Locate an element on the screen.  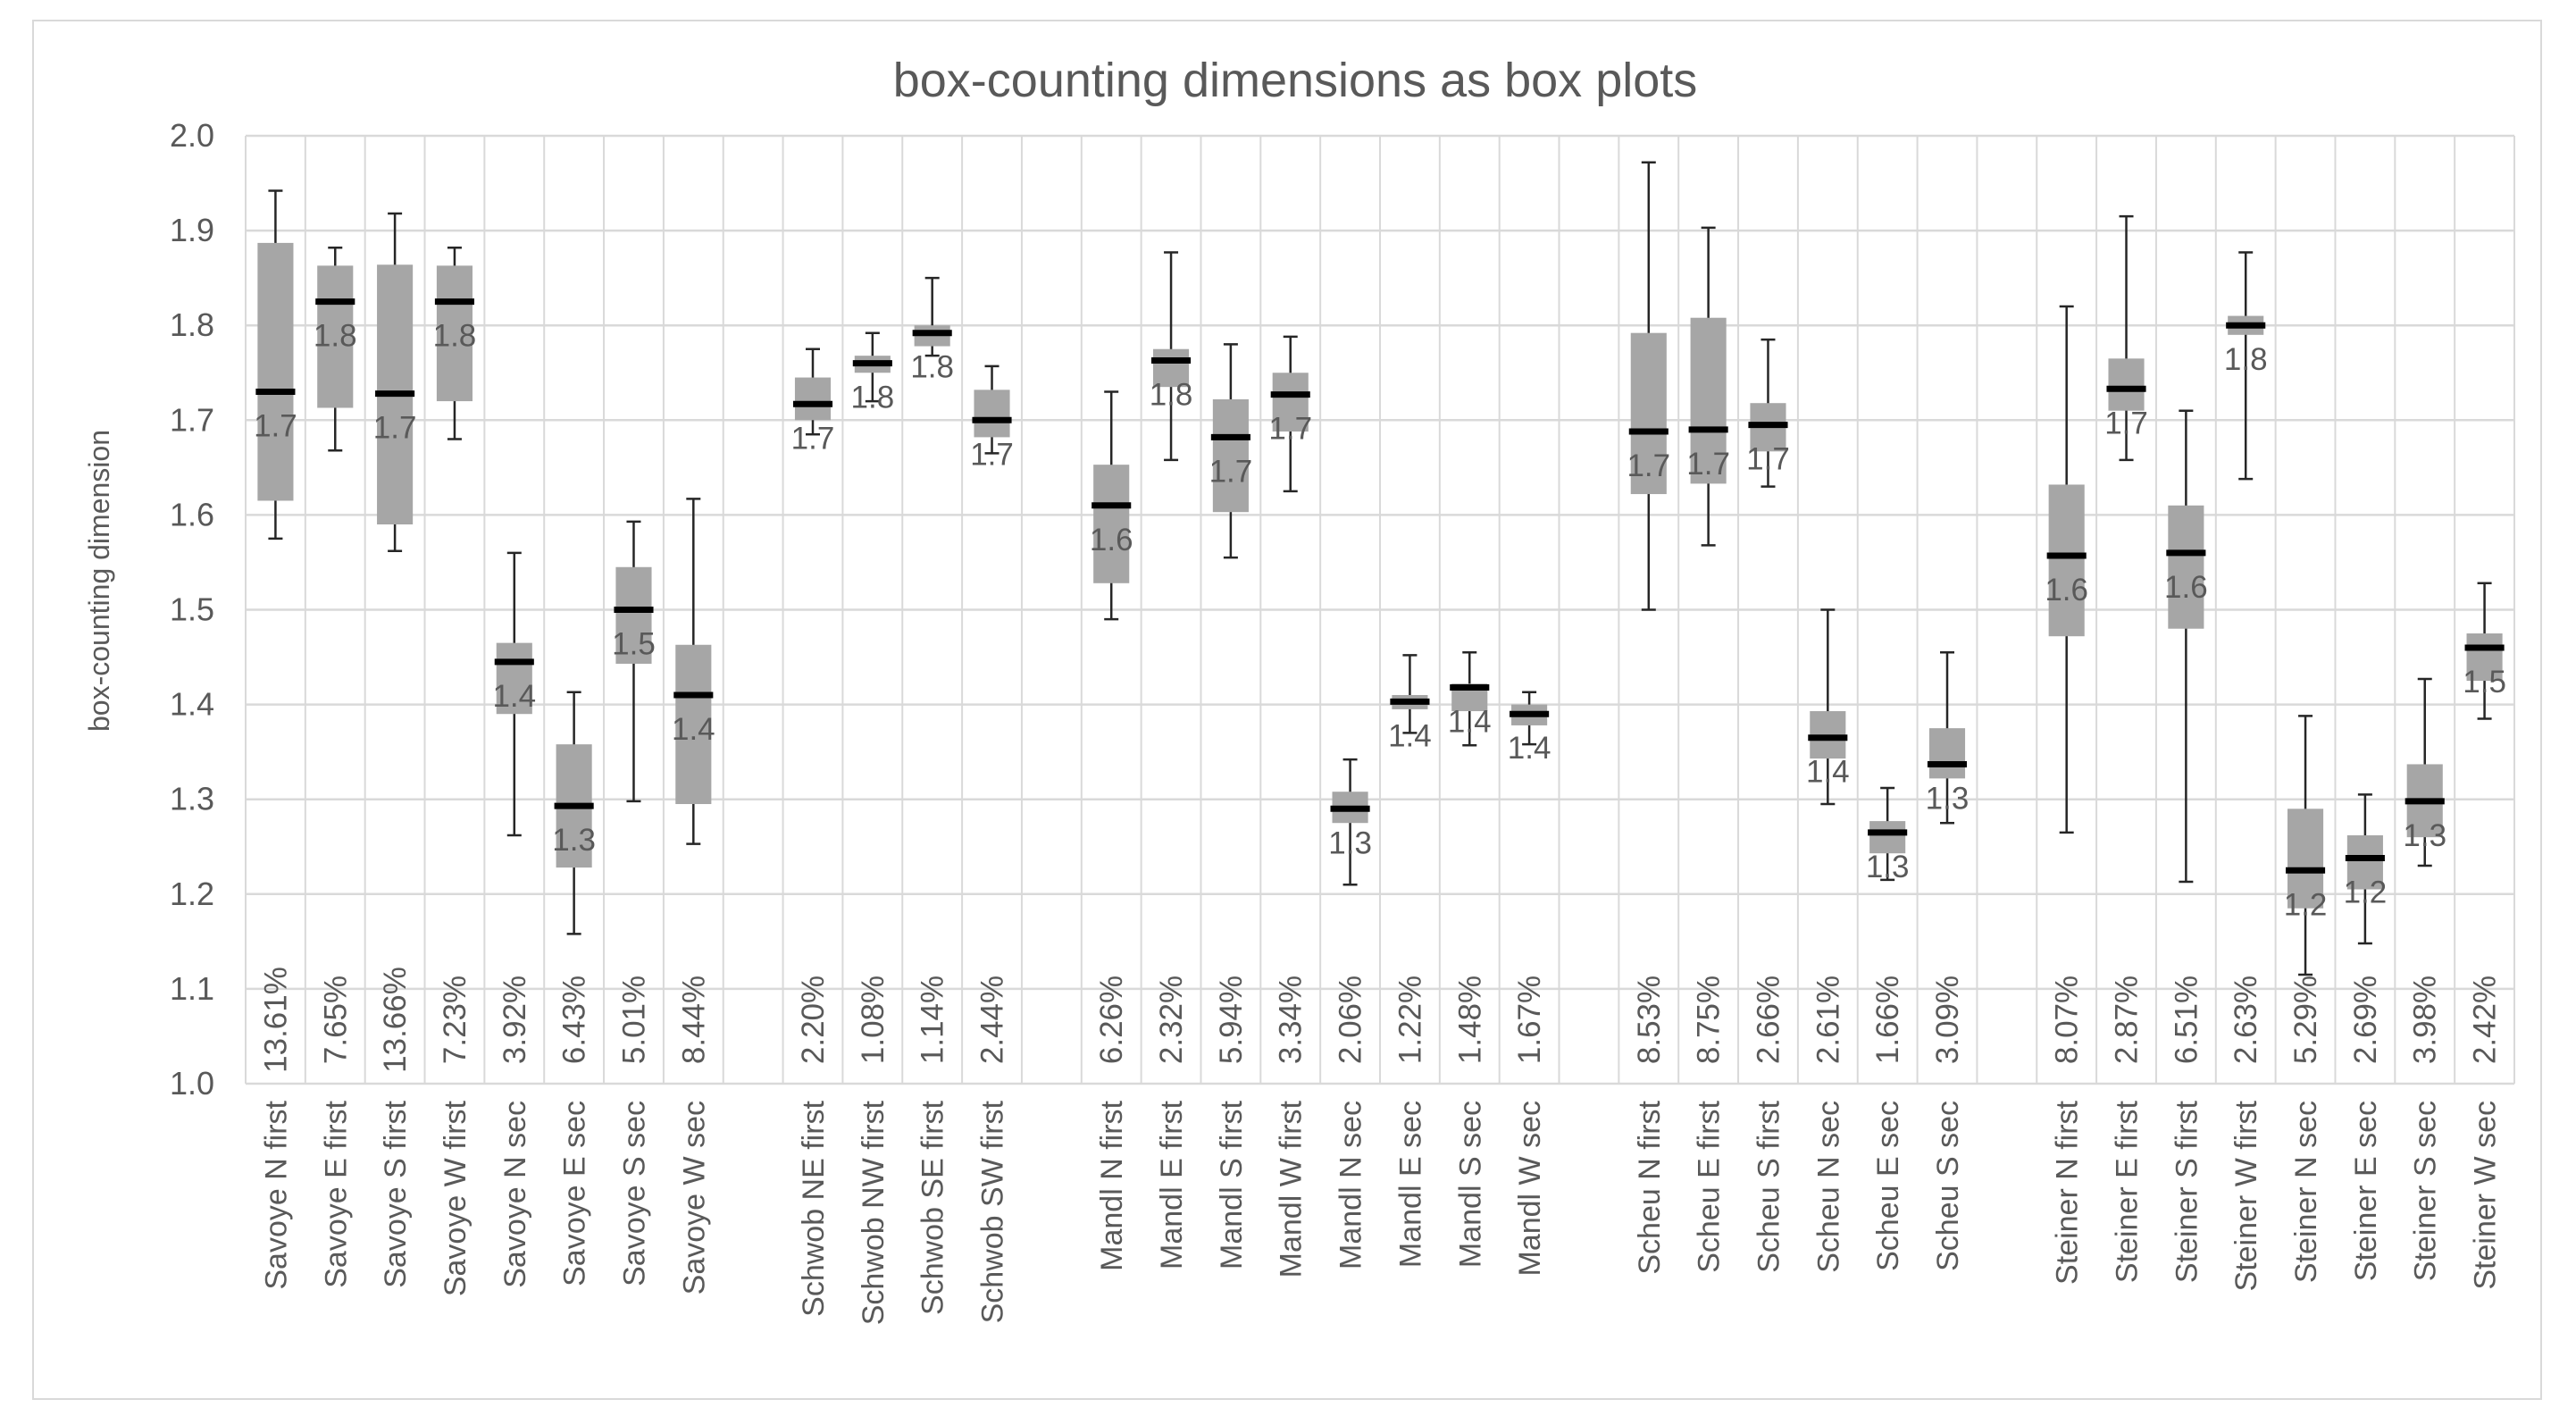
box-plot: 1.7 2.44% is located at coordinates (992, 714).